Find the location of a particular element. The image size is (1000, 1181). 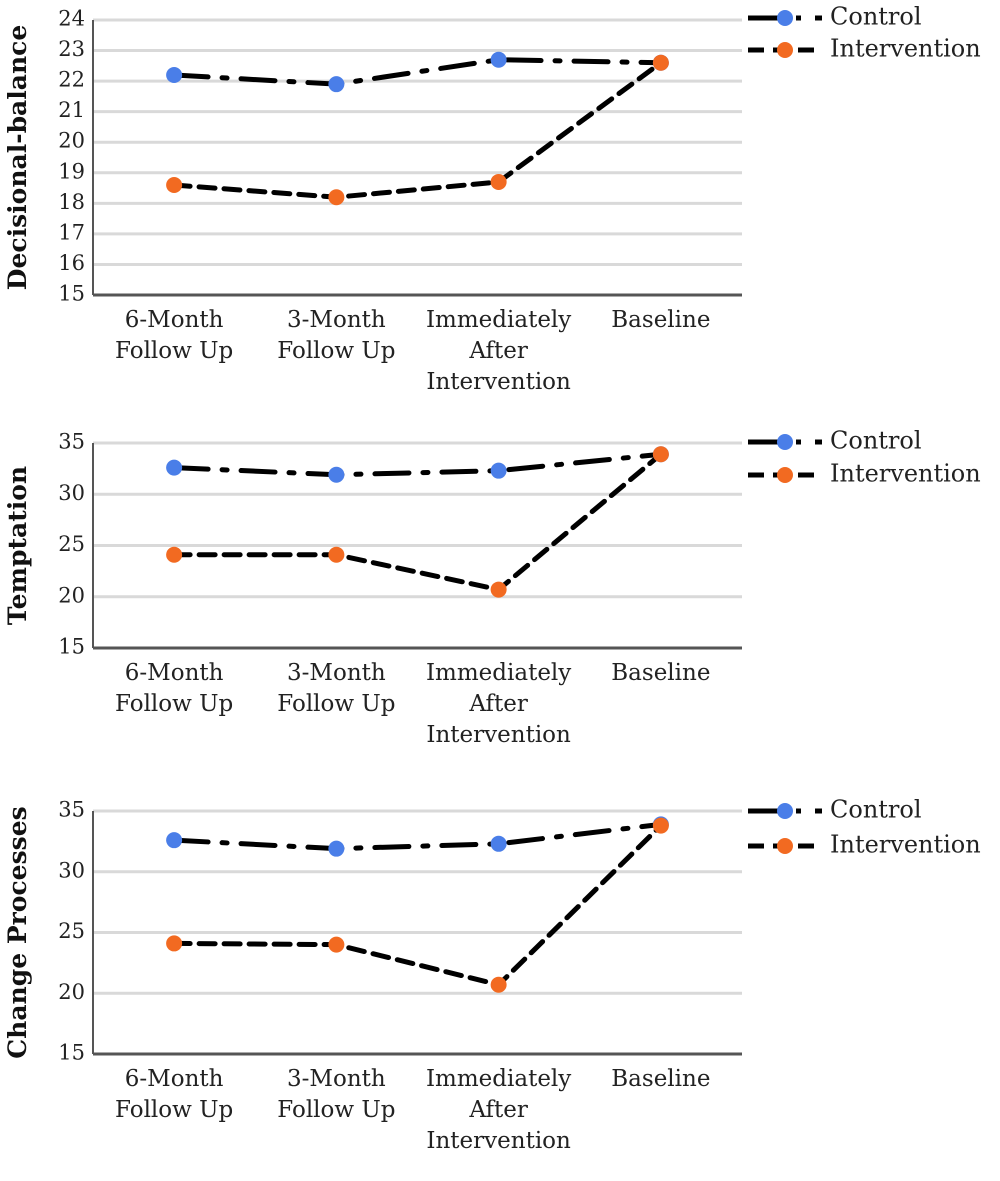

y-tick-label: 23 is located at coordinates (71, 49).